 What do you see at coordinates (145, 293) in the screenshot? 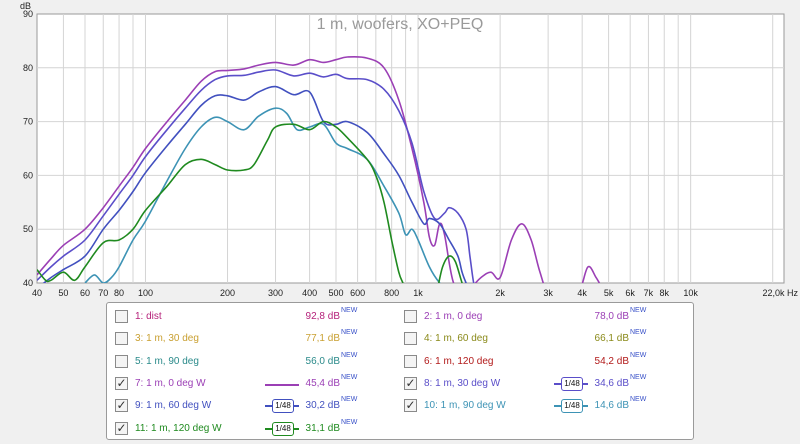
I see `x-tick-label: 100` at bounding box center [145, 293].